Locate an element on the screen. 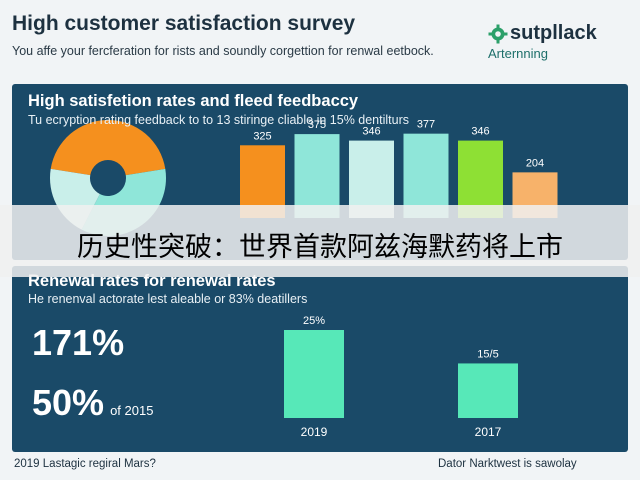 This screenshot has width=640, height=480. renewal-chart: 25% 2019 15/5 2017 is located at coordinates (401, 377).